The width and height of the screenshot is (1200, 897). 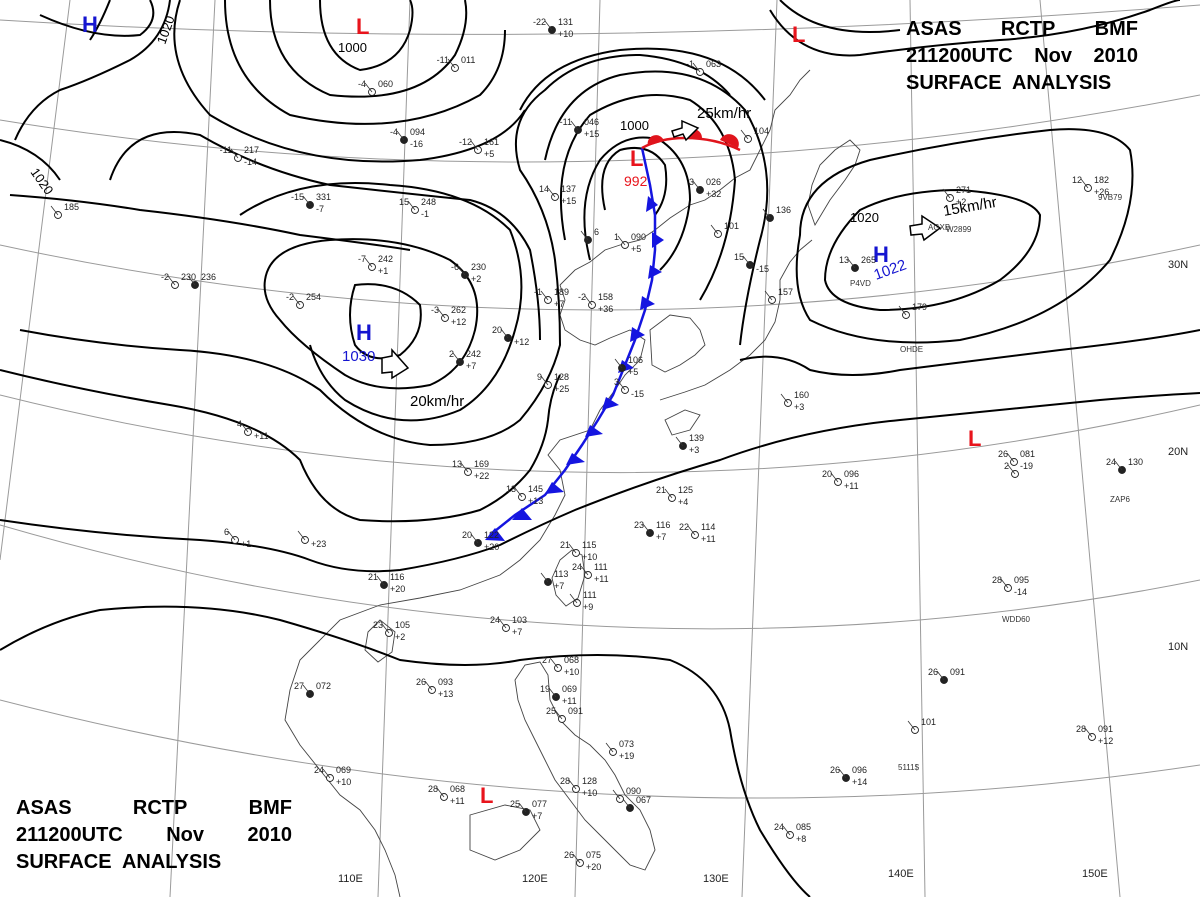 What do you see at coordinates (443, 60) in the screenshot?
I see `station-temperature: -11` at bounding box center [443, 60].